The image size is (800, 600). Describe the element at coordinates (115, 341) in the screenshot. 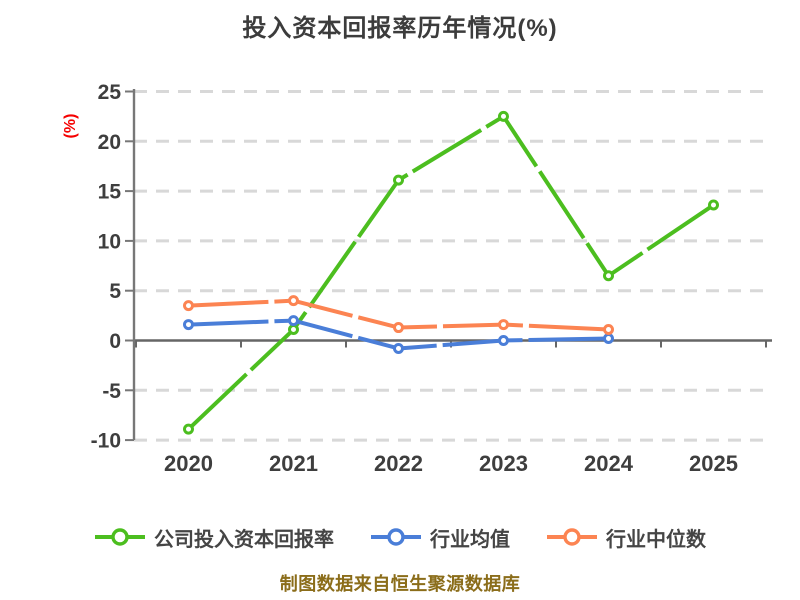

I see `y-tick-label: 0` at that location.